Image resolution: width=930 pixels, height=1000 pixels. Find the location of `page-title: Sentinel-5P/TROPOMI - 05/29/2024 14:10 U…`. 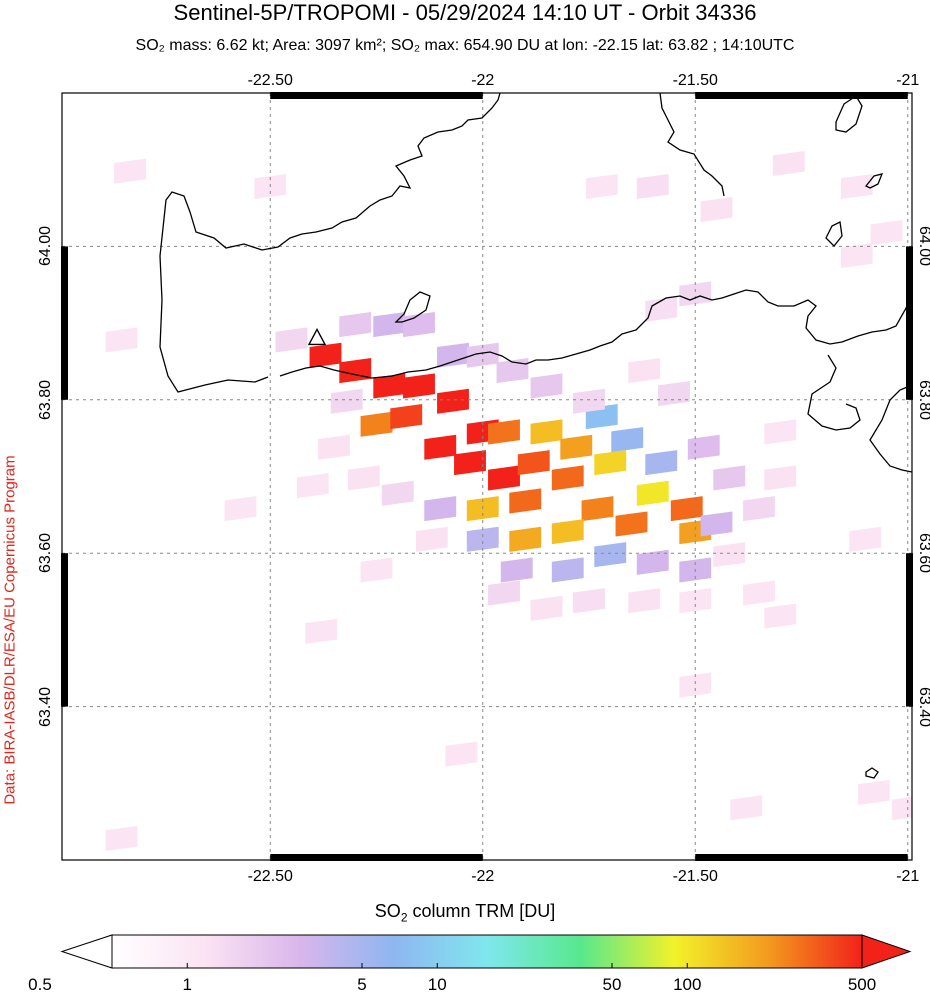

page-title: Sentinel-5P/TROPOMI - 05/29/2024 14:10 U… is located at coordinates (465, 12).